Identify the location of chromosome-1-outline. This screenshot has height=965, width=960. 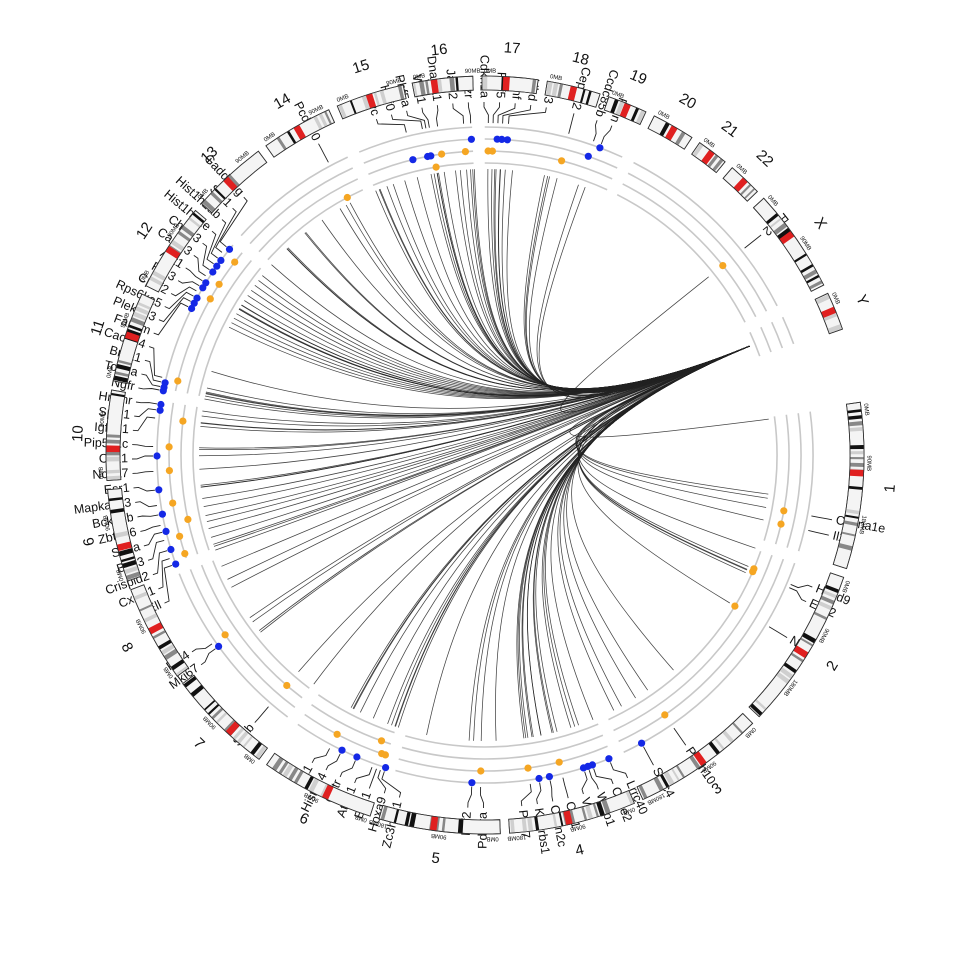
(848, 485).